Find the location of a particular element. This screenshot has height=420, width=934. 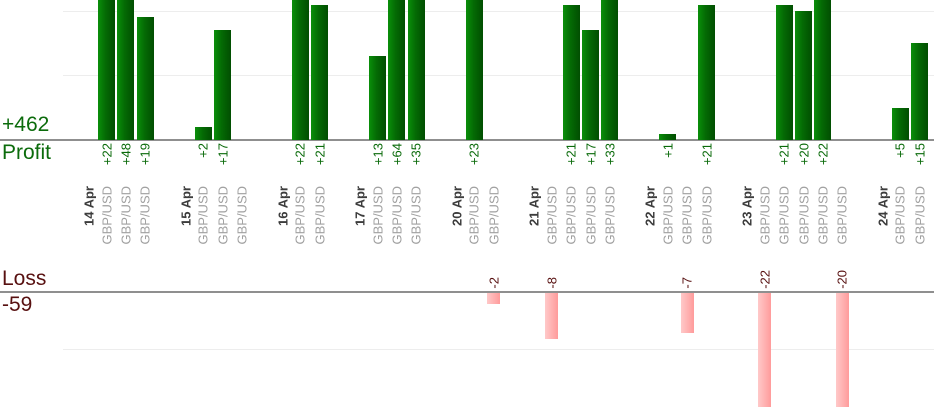

loss-total-label: -59 is located at coordinates (17, 304).